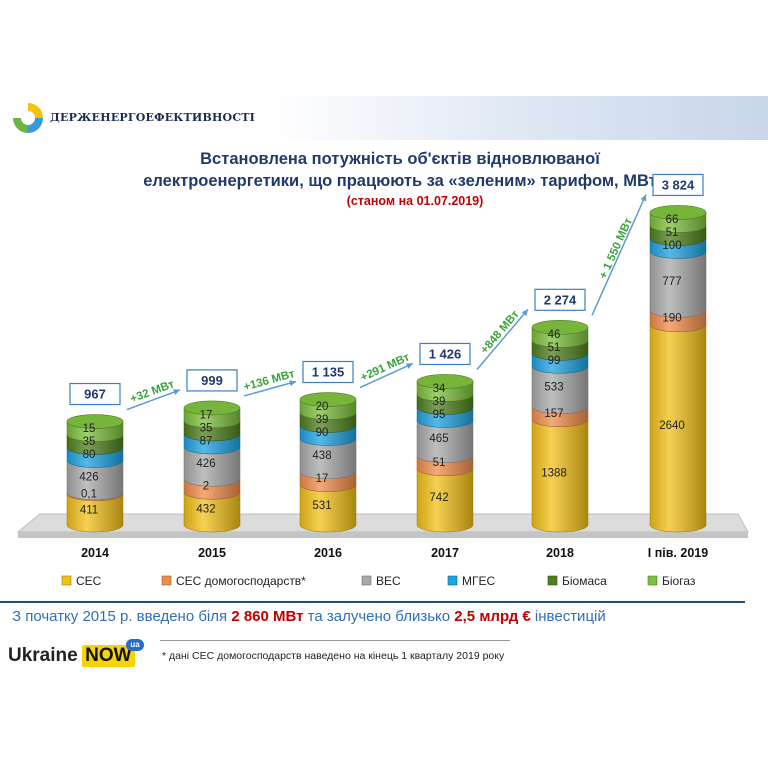 The height and width of the screenshot is (768, 768). Describe the element at coordinates (554, 348) in the screenshot. I see `data-label-2018-Біомаса: 51` at that location.